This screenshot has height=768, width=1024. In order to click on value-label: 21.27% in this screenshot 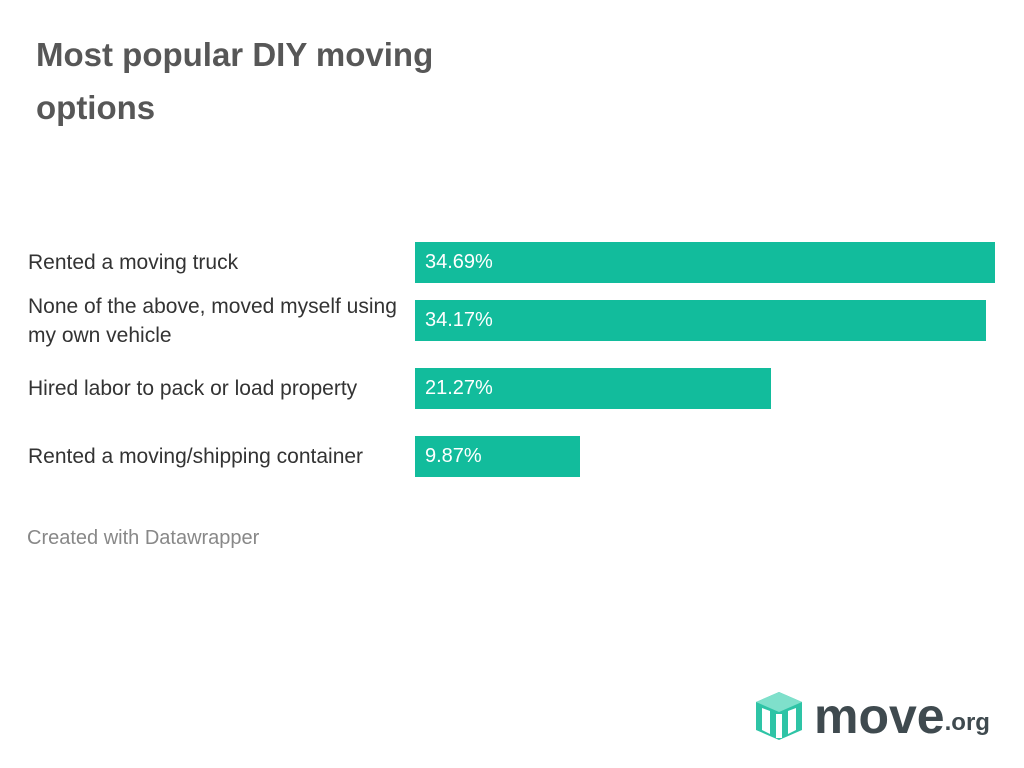, I will do `click(459, 388)`.